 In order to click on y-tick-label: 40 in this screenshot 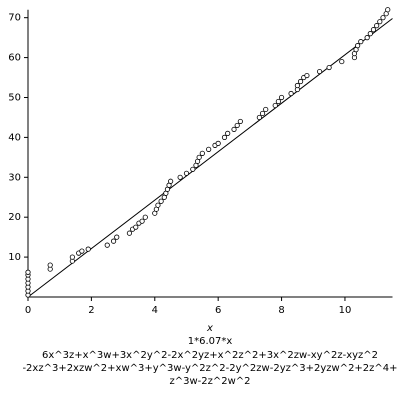, I will do `click(14, 137)`.